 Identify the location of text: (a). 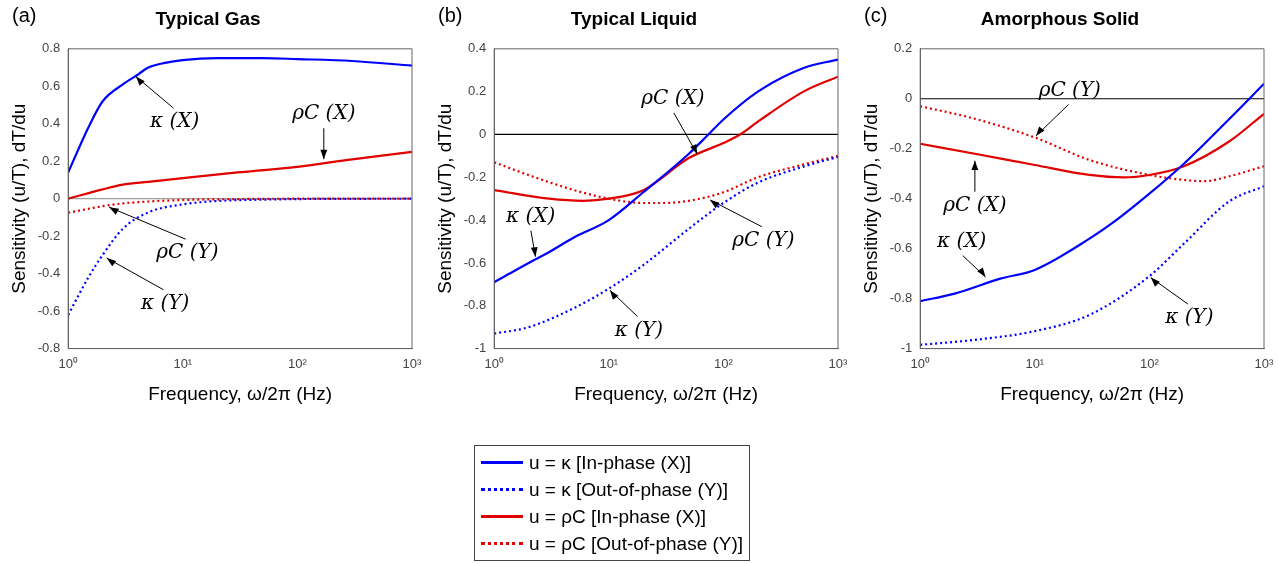
(24, 14).